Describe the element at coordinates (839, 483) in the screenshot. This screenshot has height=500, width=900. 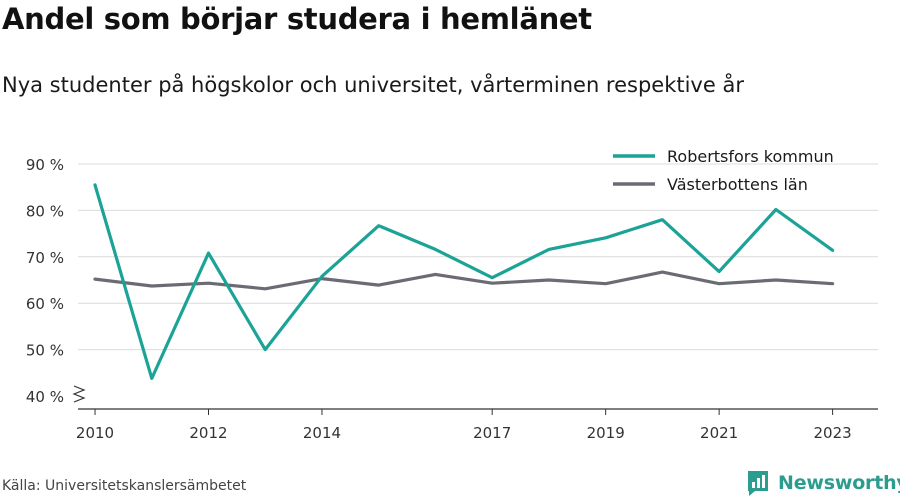
I see `brand-name: Newsworthy` at that location.